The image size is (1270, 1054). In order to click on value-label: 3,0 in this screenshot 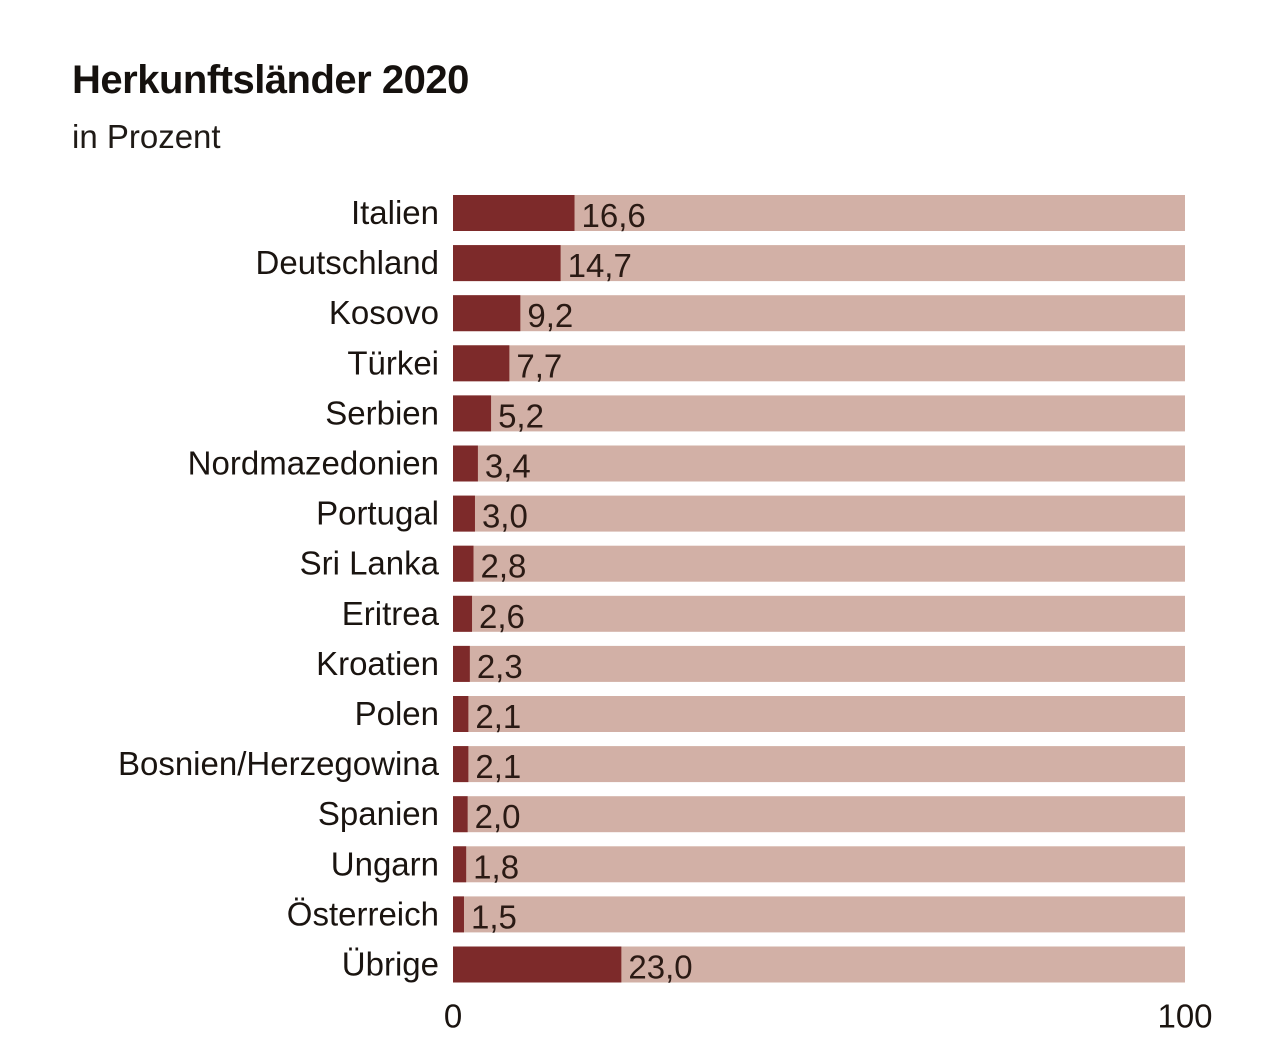, I will do `click(505, 516)`.